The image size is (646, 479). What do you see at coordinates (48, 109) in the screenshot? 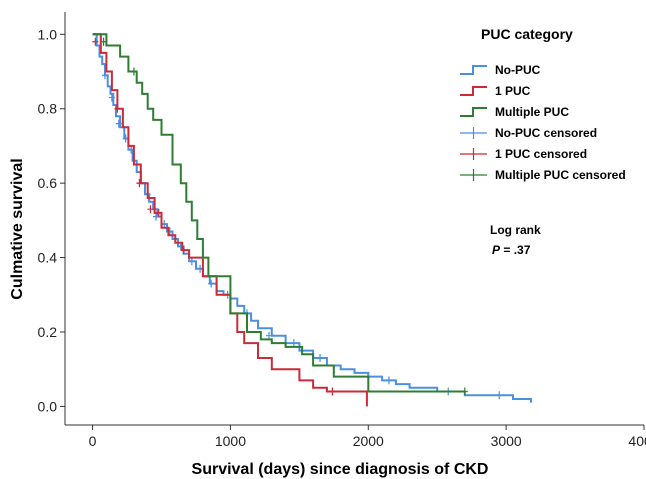
I see `y-tick-label: 0.8` at bounding box center [48, 109].